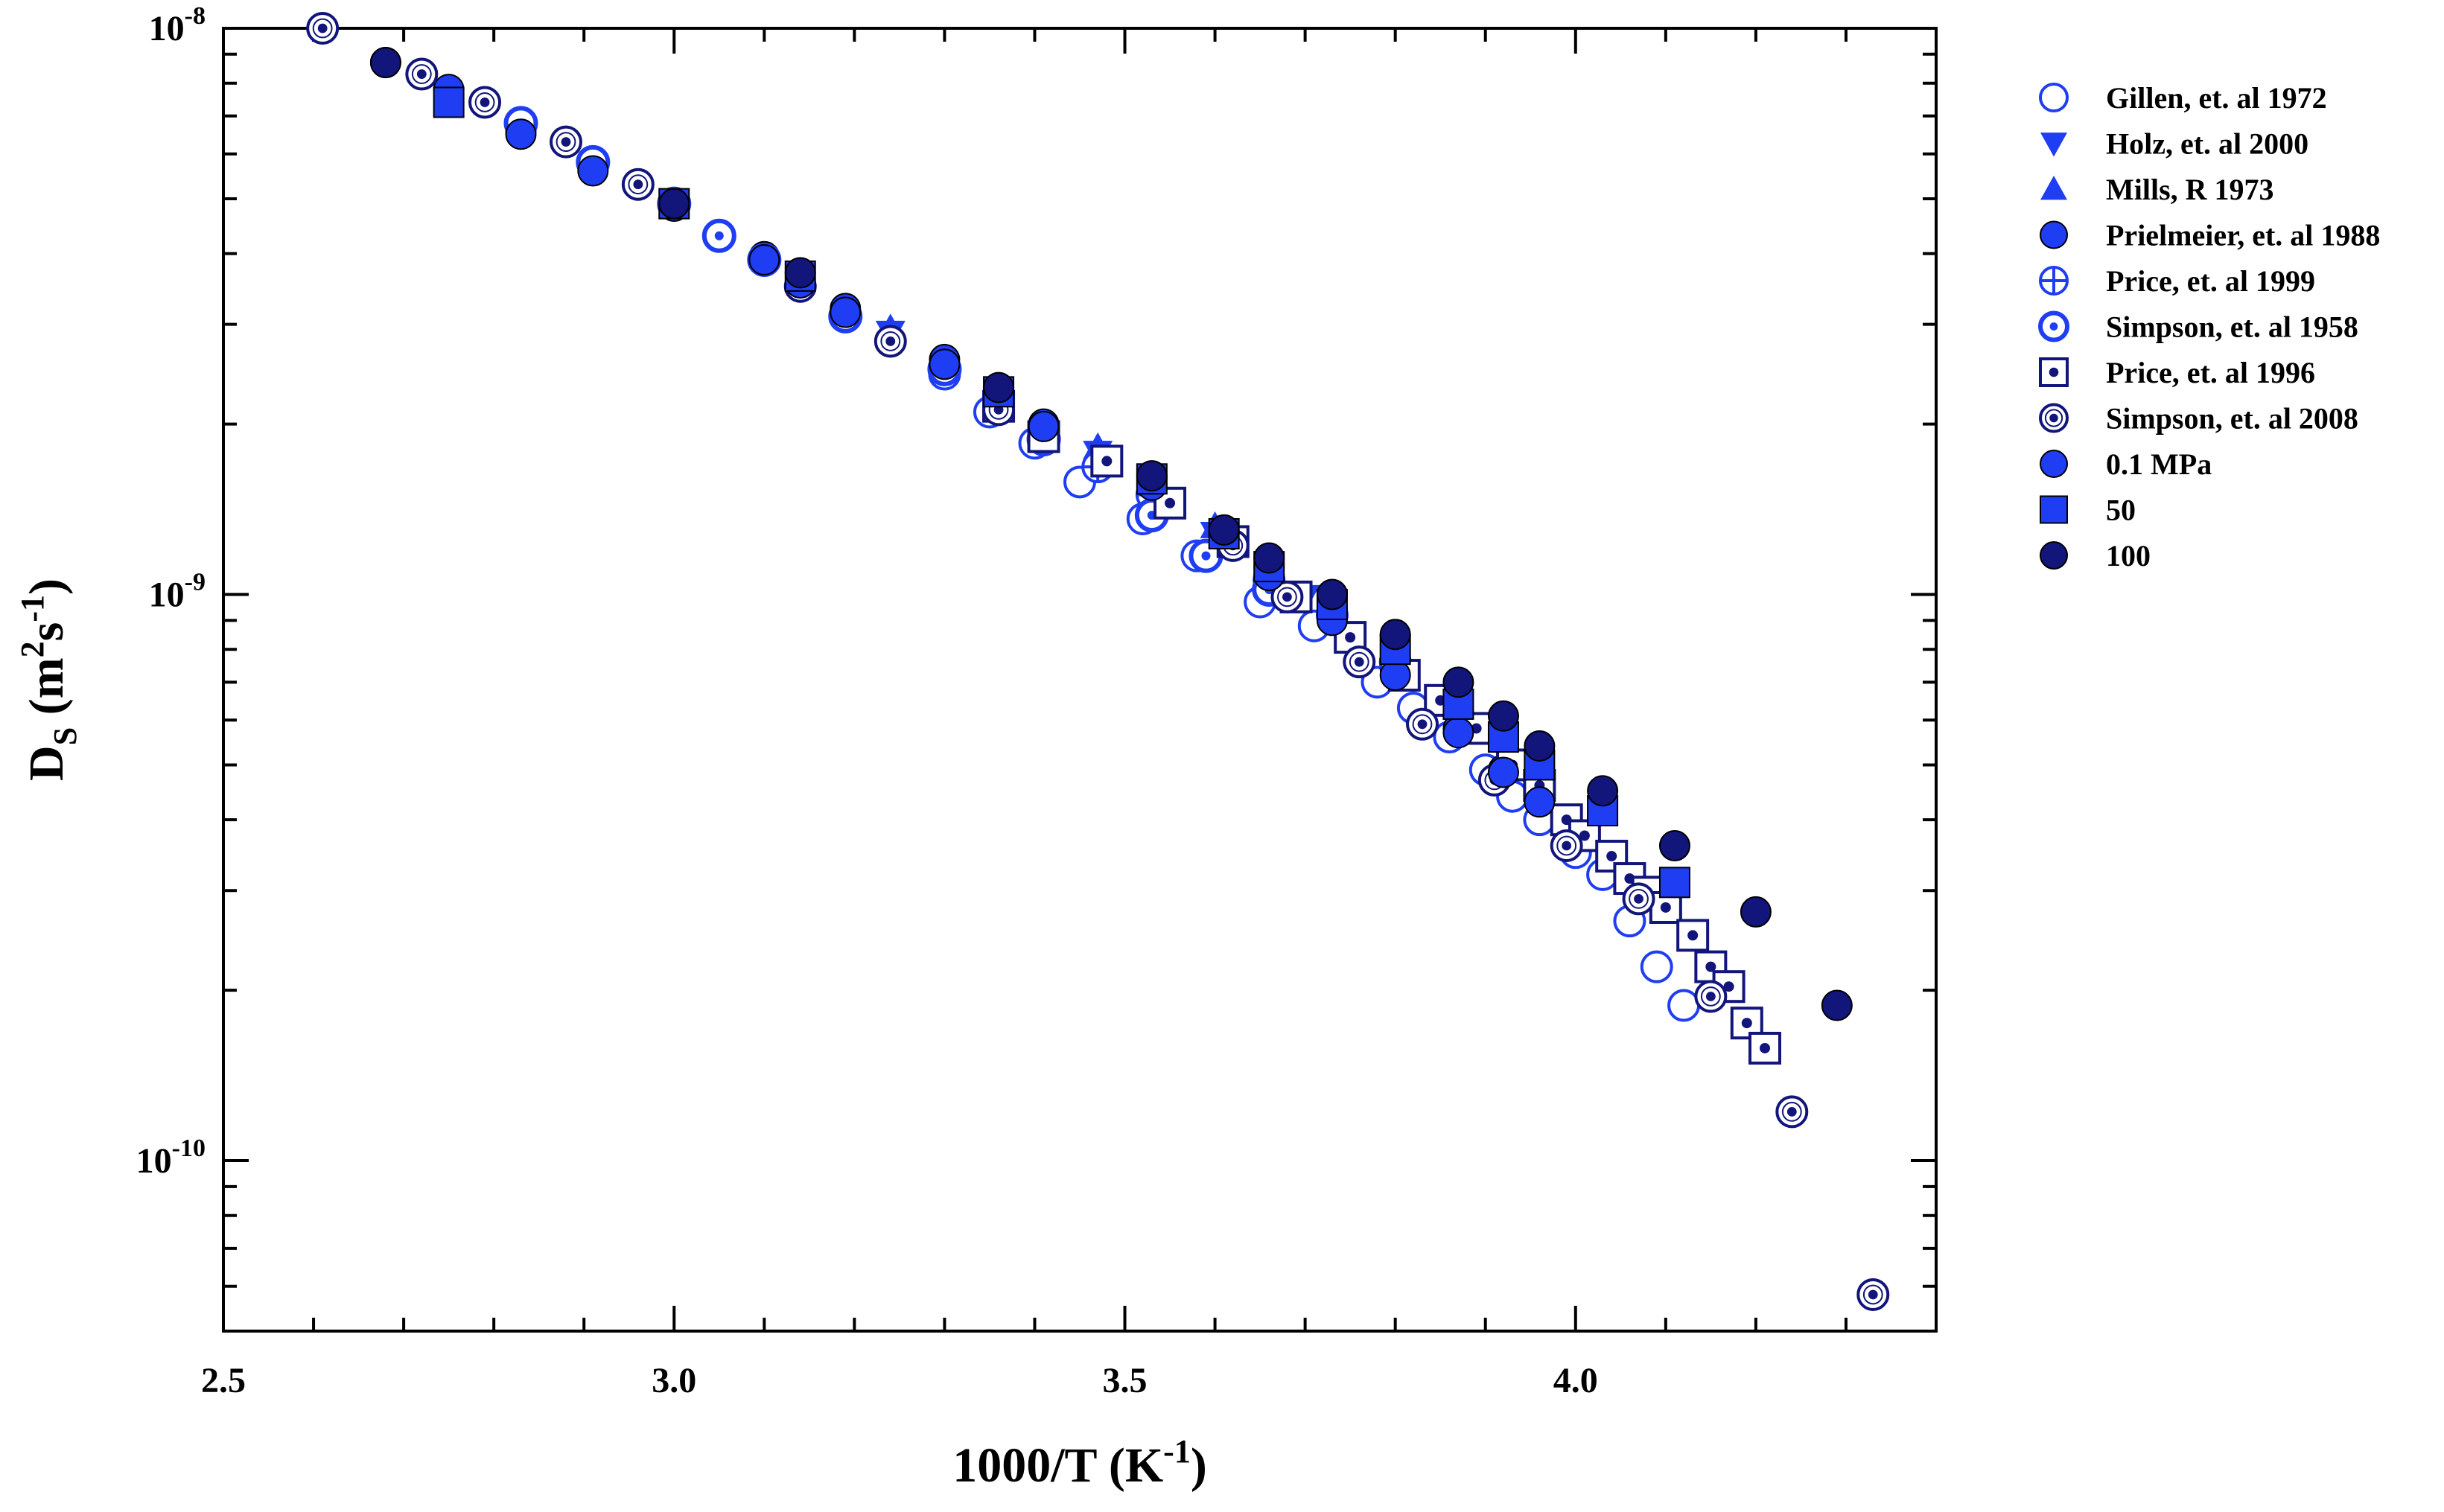 The image size is (2444, 1512). I want to click on legend-label: Prielmeier, et. al 1988, so click(2243, 235).